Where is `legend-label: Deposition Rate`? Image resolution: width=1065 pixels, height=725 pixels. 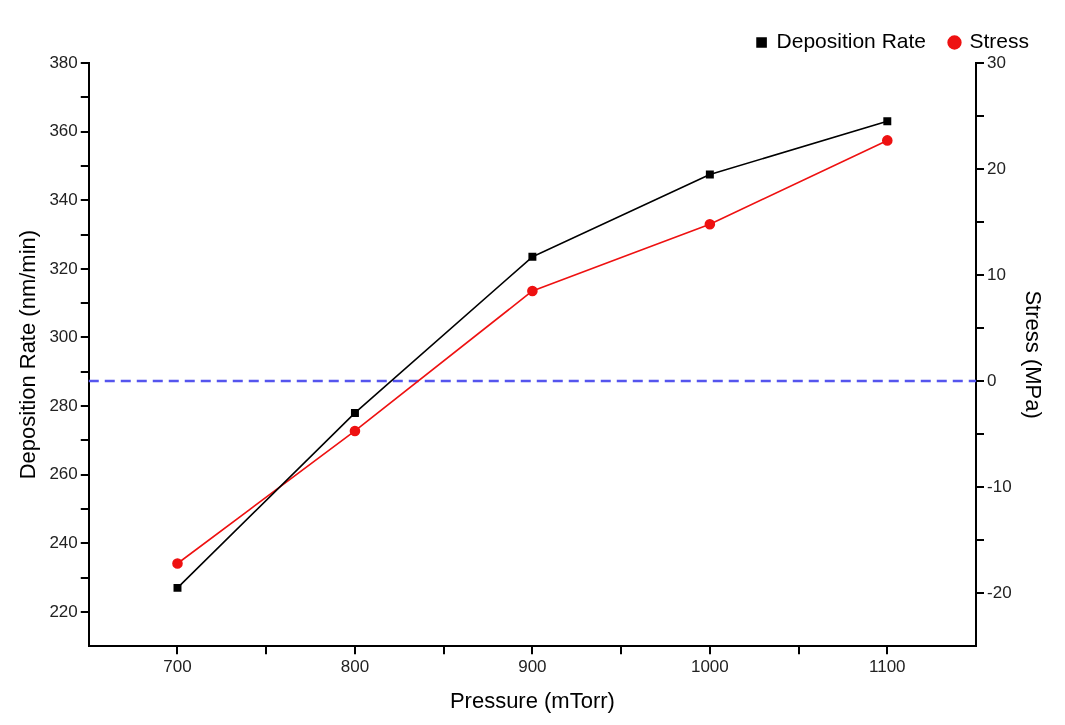
legend-label: Deposition Rate is located at coordinates (851, 41).